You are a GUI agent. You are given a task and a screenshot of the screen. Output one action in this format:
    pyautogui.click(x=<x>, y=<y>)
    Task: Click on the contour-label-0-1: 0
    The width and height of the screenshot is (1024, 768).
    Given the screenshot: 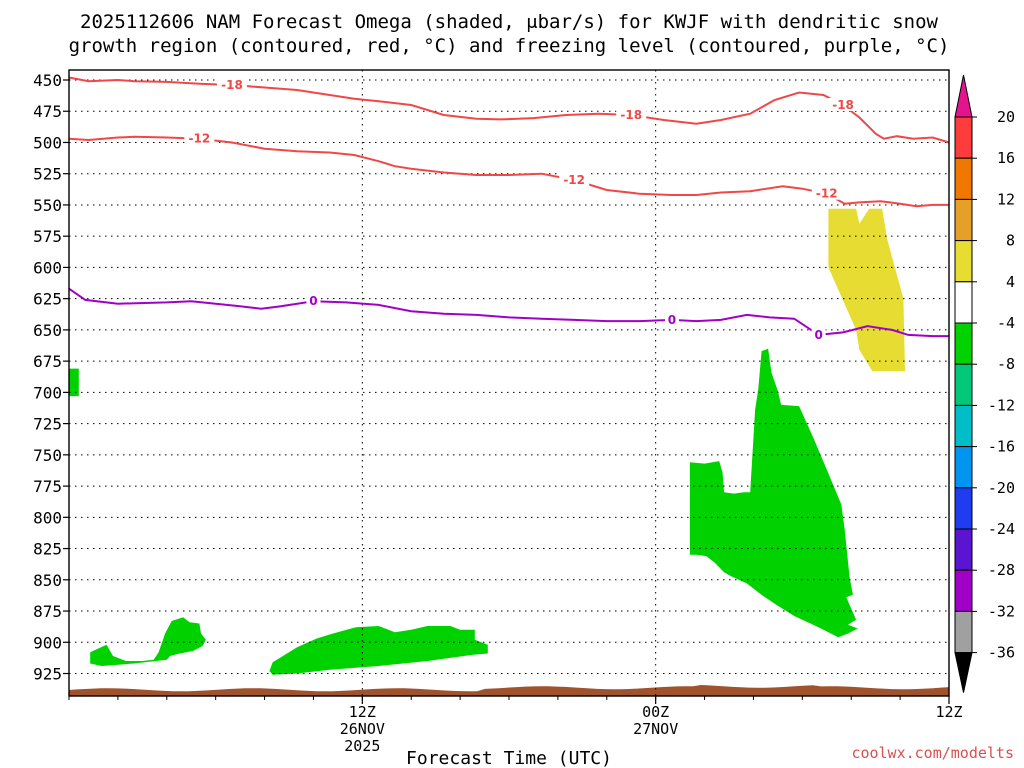 What is the action you would take?
    pyautogui.click(x=313, y=301)
    